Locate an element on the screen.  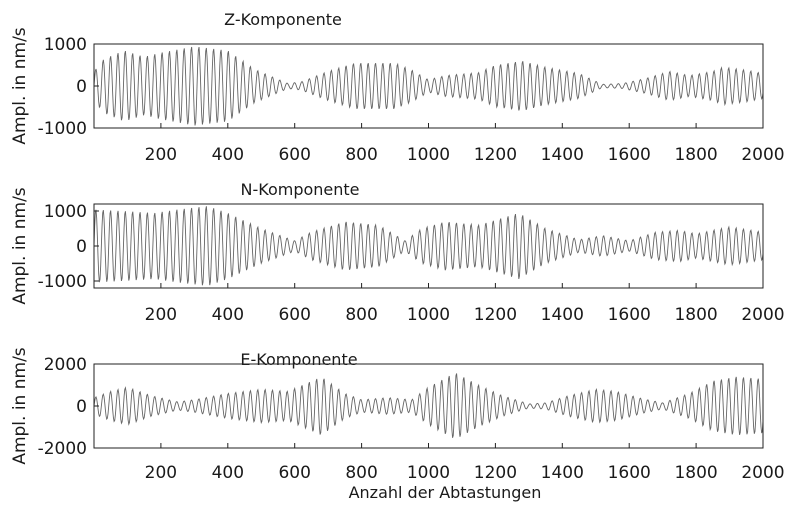
y-tick-label: -2000 is located at coordinates (62, 449).